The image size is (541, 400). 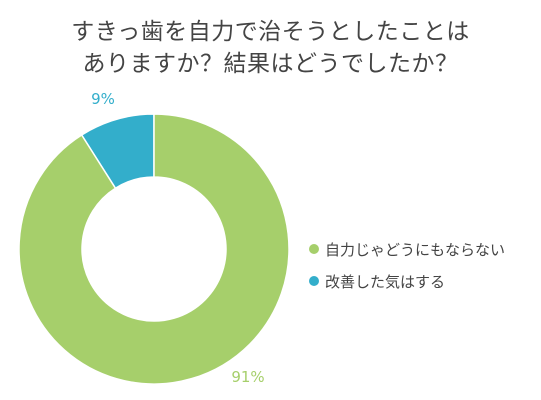 I want to click on legend-label: 改善した気はする, so click(x=385, y=281).